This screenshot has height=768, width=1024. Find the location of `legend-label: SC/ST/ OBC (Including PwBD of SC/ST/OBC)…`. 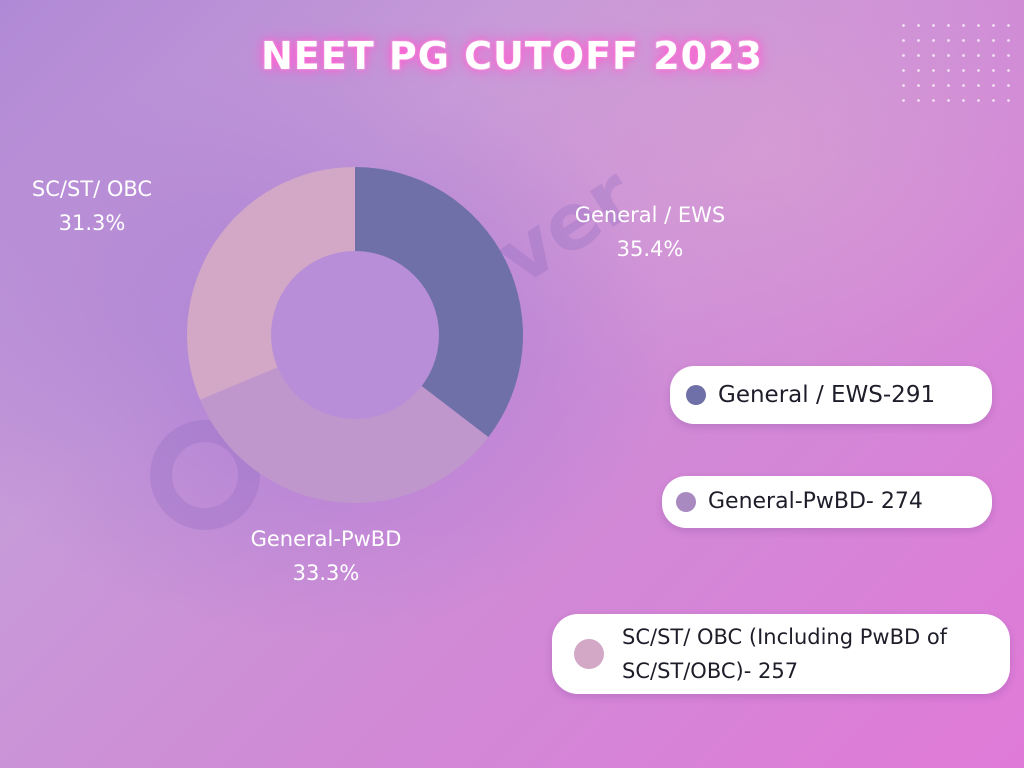

legend-label: SC/ST/ OBC (Including PwBD of SC/ST/OBC)… is located at coordinates (785, 654).